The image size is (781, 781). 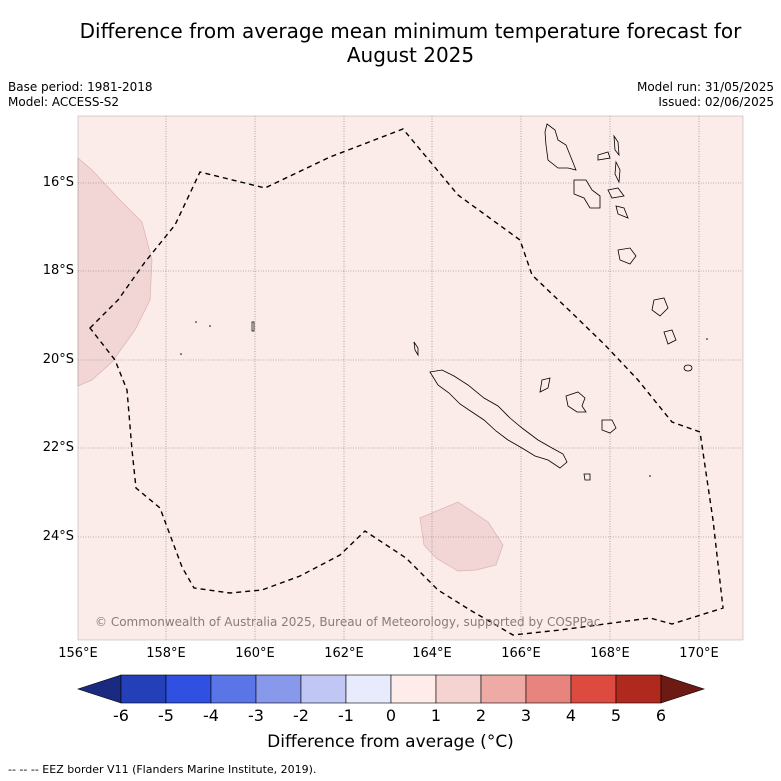 I want to click on anomaly-patch-south, so click(x=461, y=536).